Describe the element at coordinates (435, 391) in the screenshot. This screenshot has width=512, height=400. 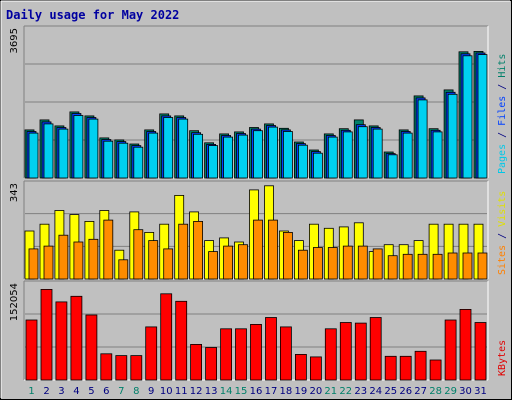
I see `x-tick-label: 28` at that location.